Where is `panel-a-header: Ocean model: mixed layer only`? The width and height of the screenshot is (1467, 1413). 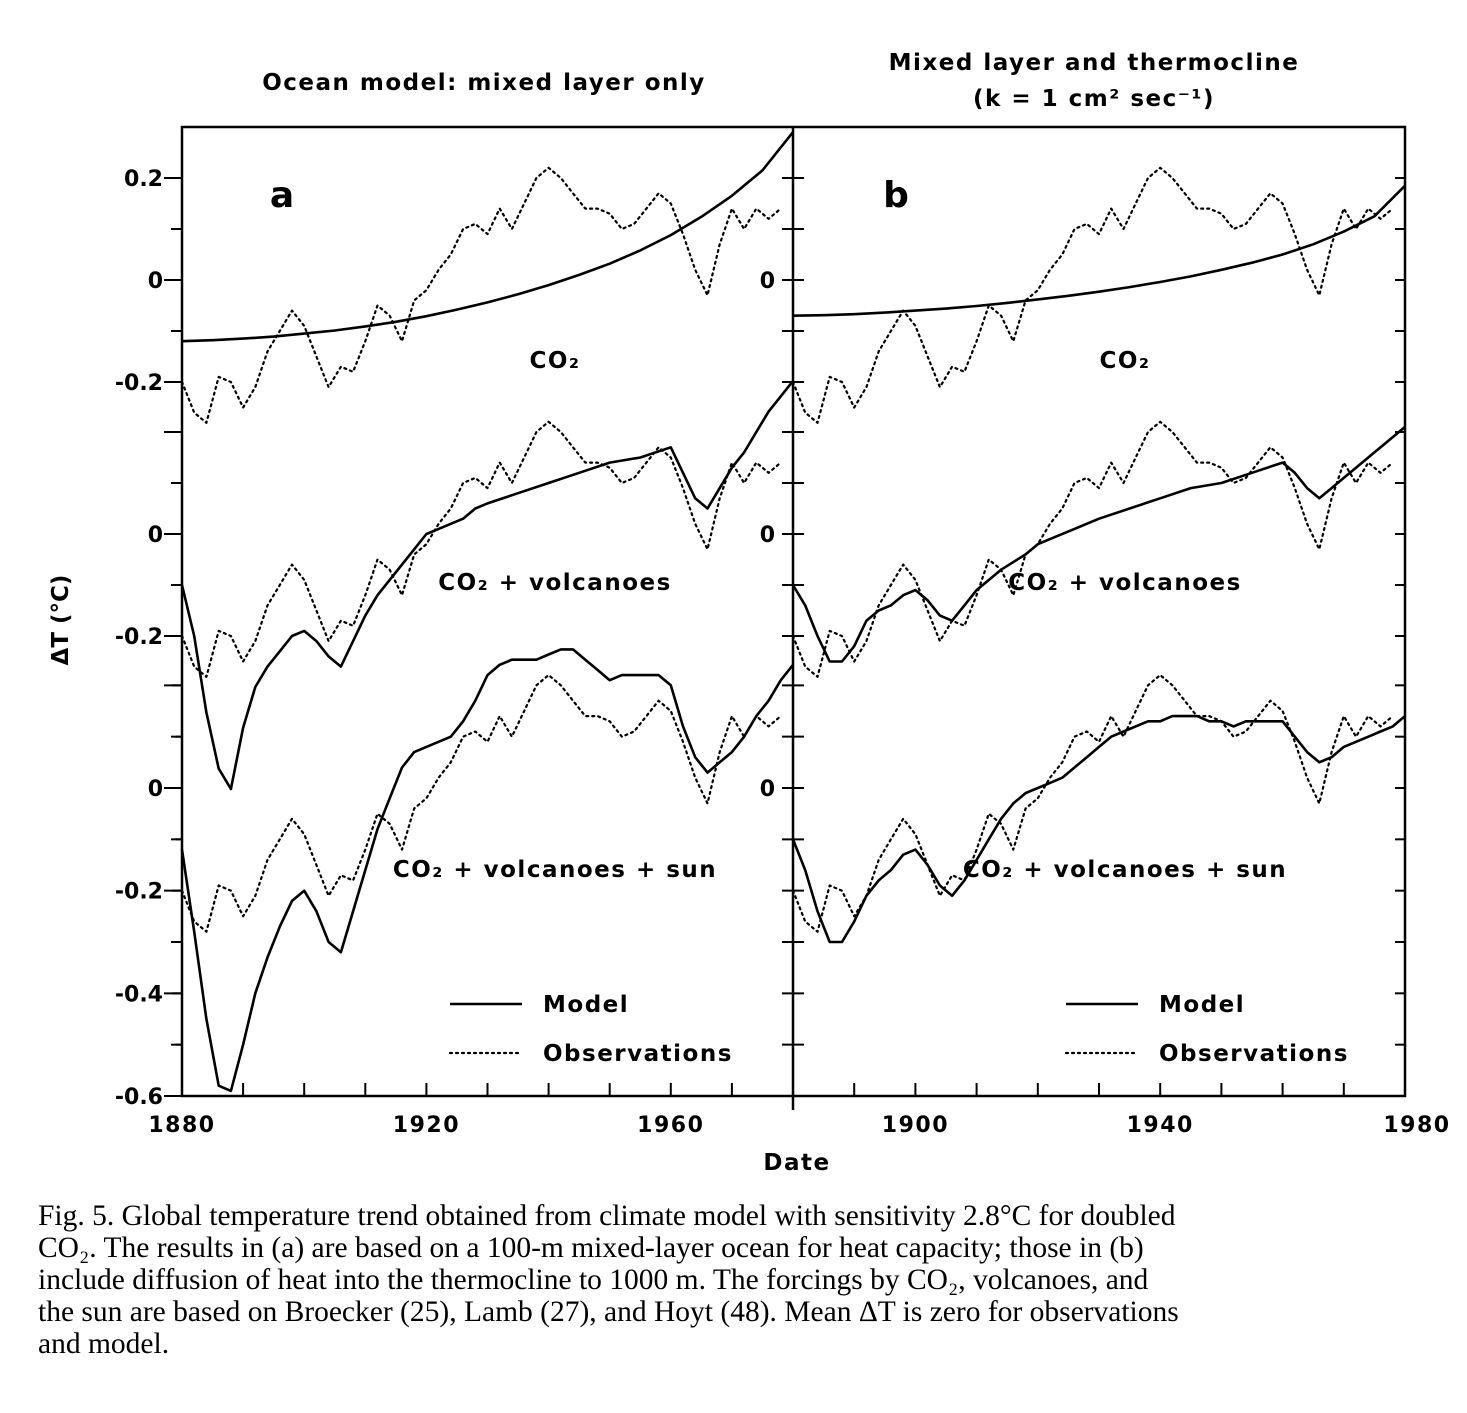
panel-a-header: Ocean model: mixed layer only is located at coordinates (484, 83).